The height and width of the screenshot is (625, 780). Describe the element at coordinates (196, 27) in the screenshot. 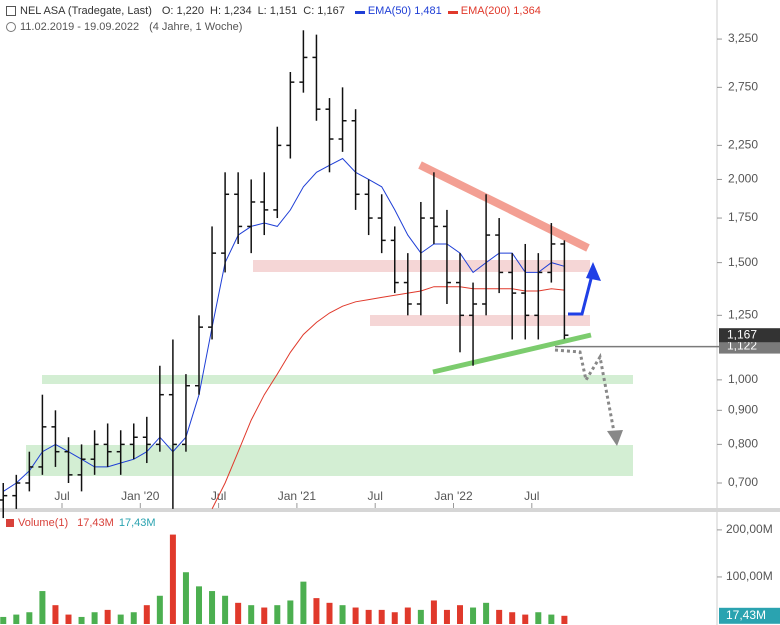

I see `duration: (4 Jahre, 1 Woche)` at that location.